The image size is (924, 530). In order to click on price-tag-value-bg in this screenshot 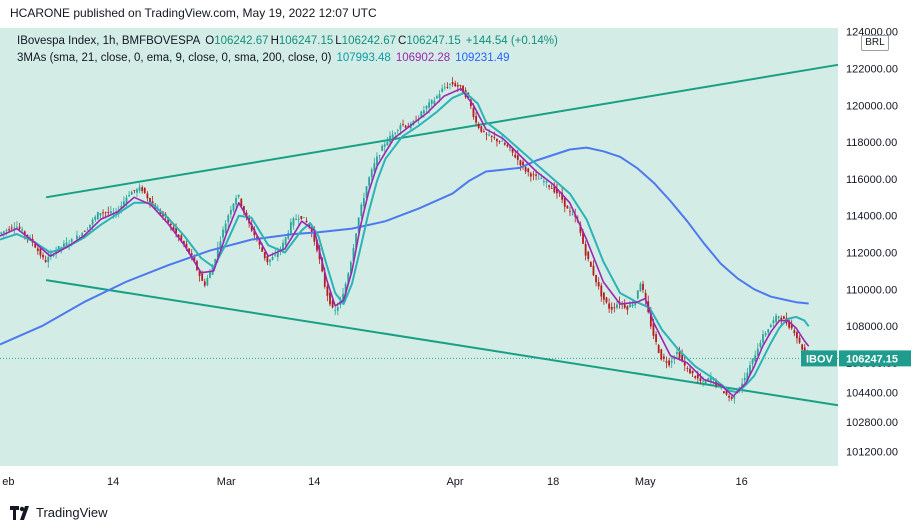, I will do `click(875, 358)`.